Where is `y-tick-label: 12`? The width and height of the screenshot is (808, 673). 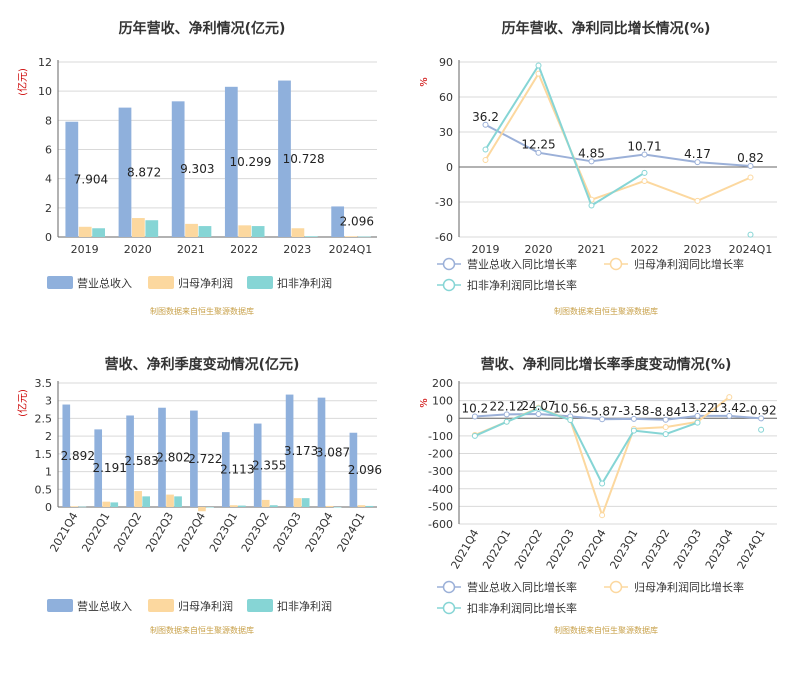 y-tick-label: 12 is located at coordinates (45, 62).